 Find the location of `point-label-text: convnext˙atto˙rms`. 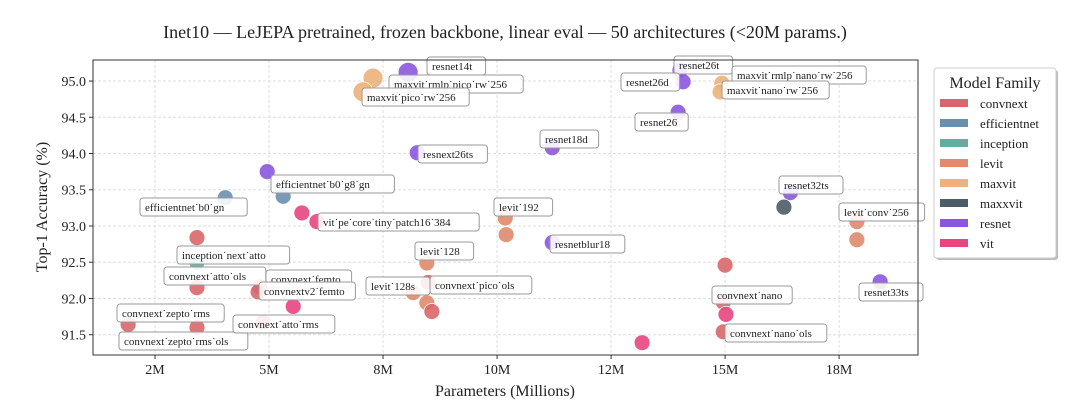

point-label-text: convnext˙atto˙rms is located at coordinates (278, 325).